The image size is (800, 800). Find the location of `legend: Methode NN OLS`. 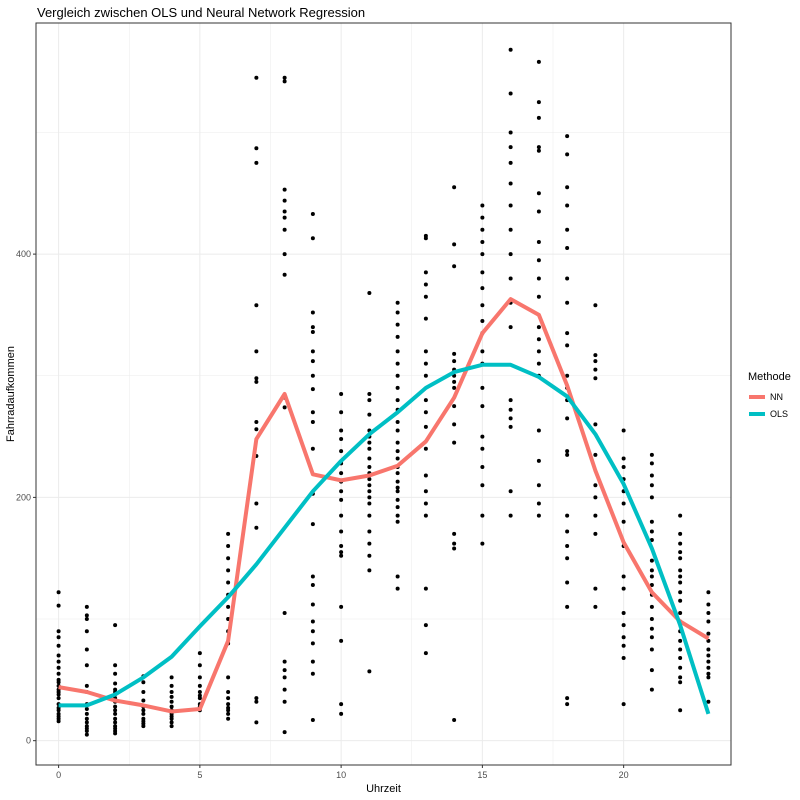

legend: Methode NN OLS is located at coordinates (769, 395).